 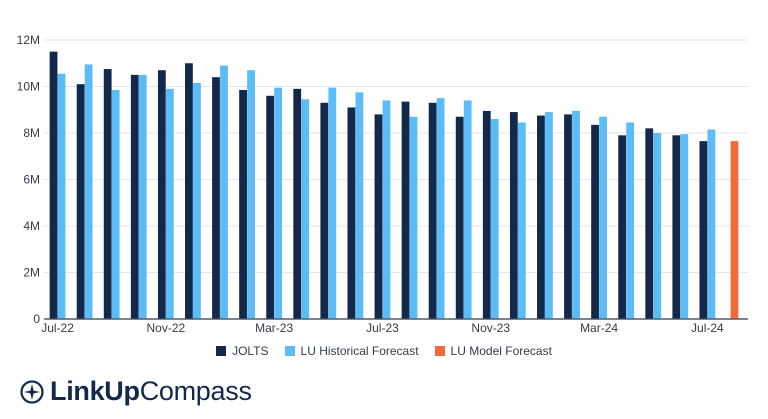 I want to click on y-tick-label: 8M, so click(x=31, y=133).